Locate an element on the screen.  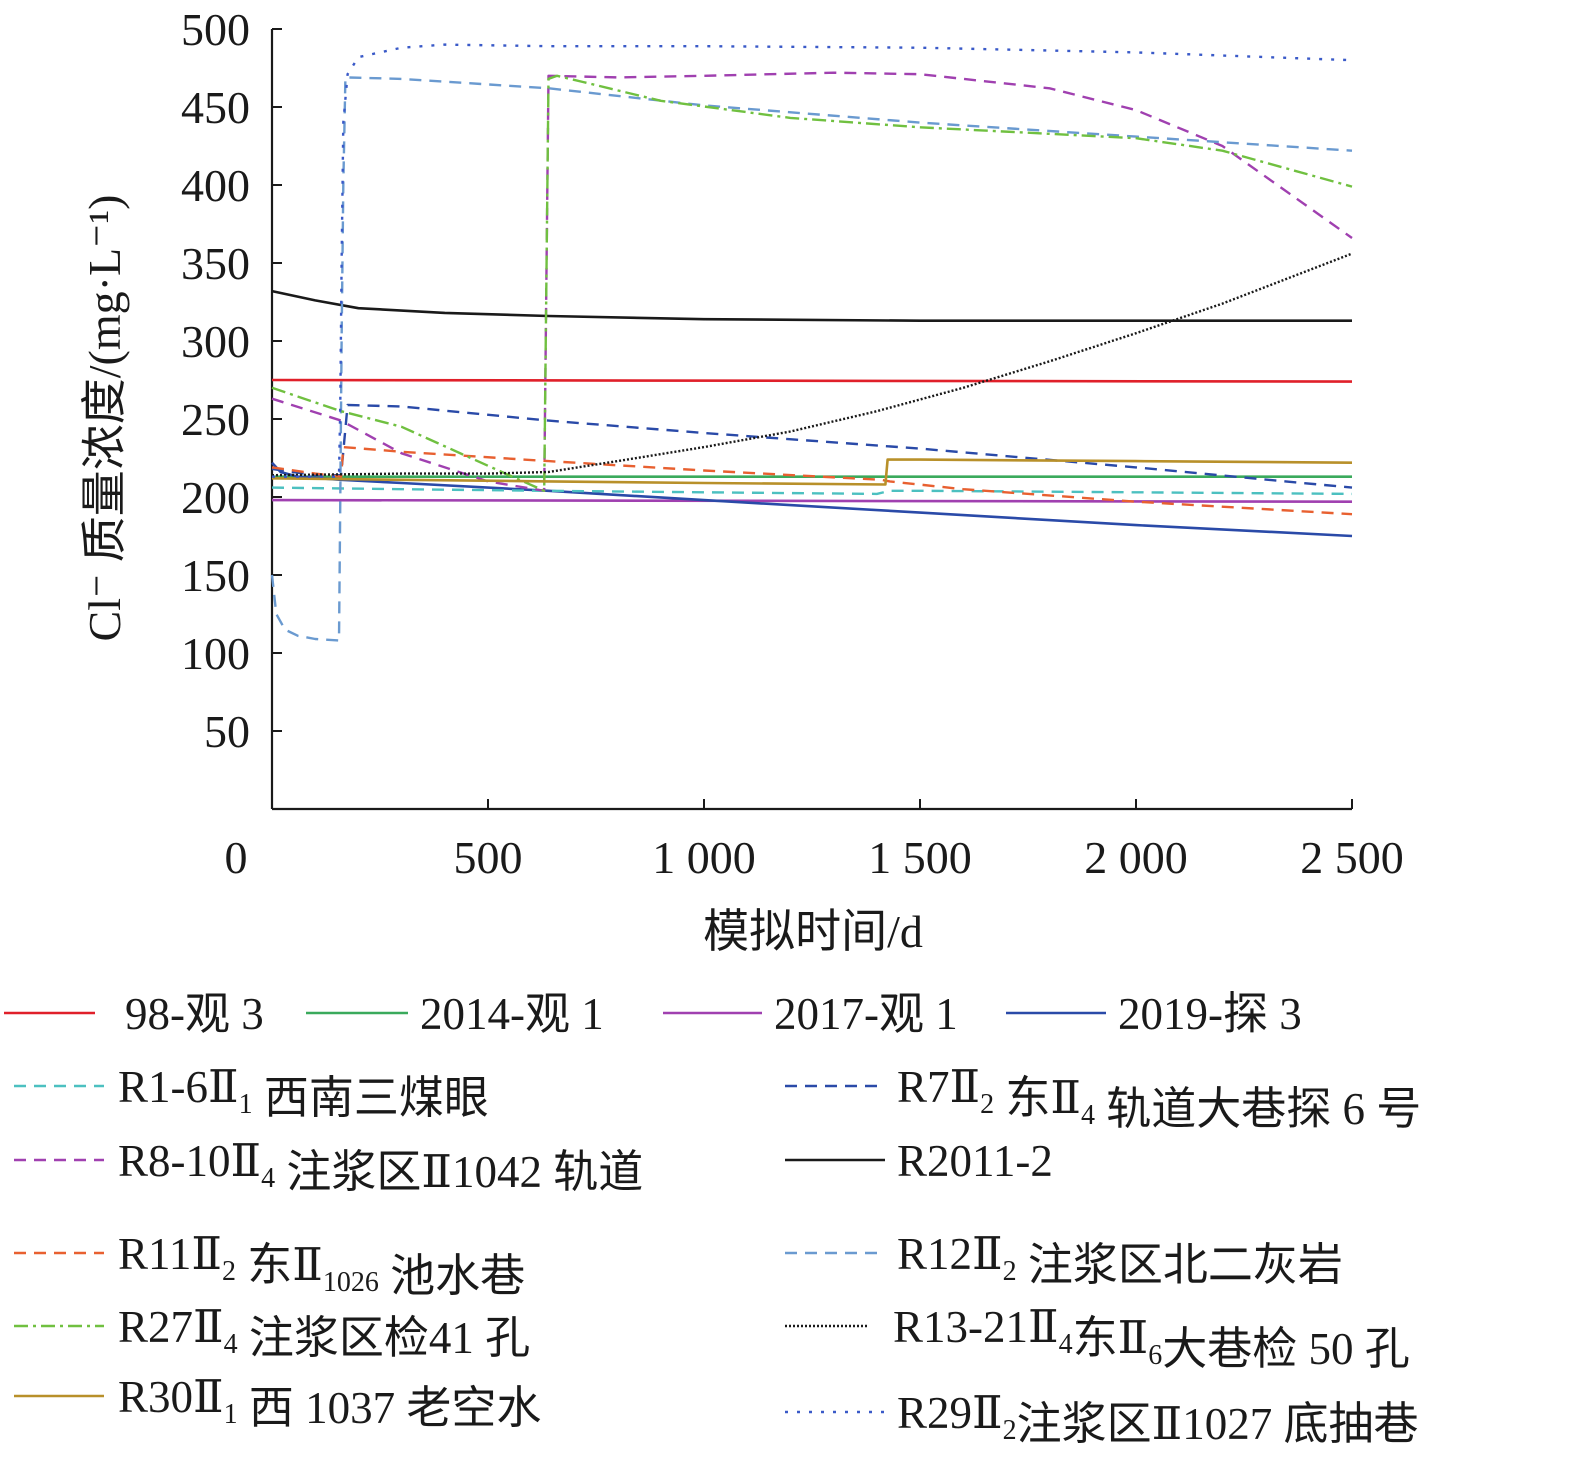
legend-entry: 2017-观 1 is located at coordinates (810, 1014).